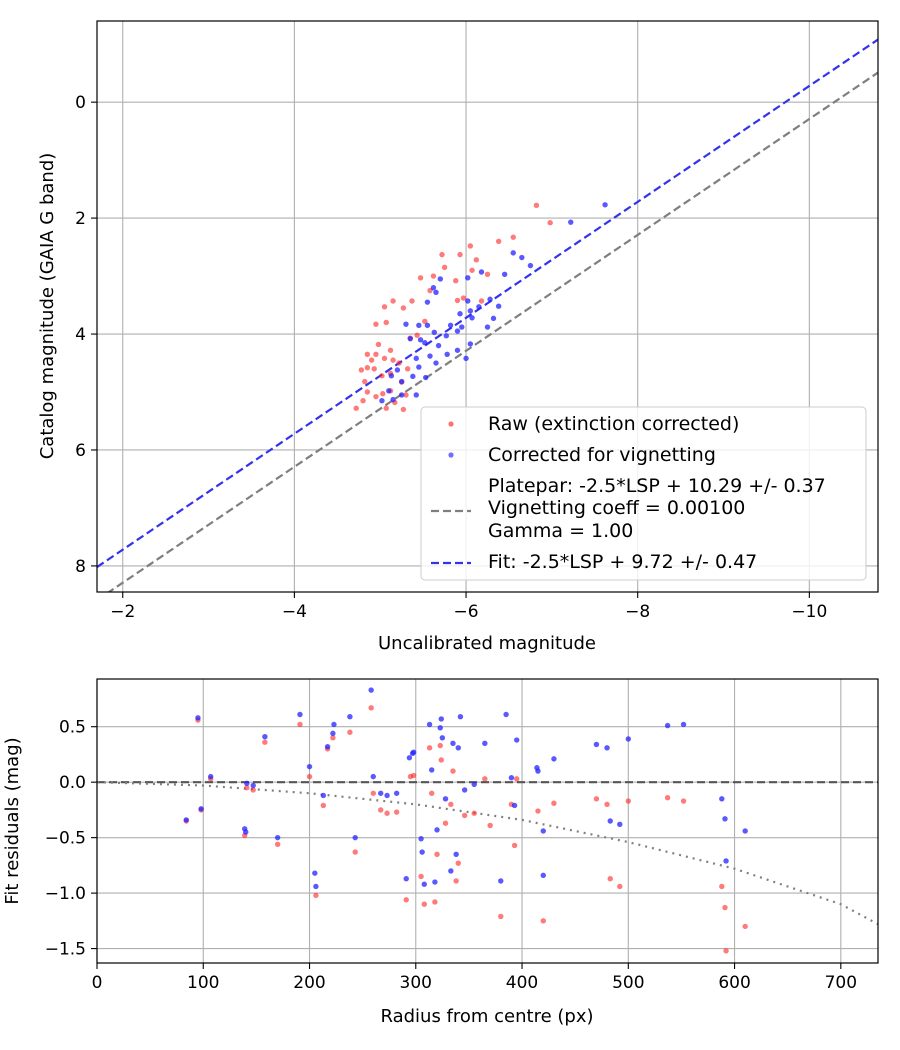 The image size is (900, 1050). Describe the element at coordinates (80, 219) in the screenshot. I see `y-tick-label: 2` at that location.